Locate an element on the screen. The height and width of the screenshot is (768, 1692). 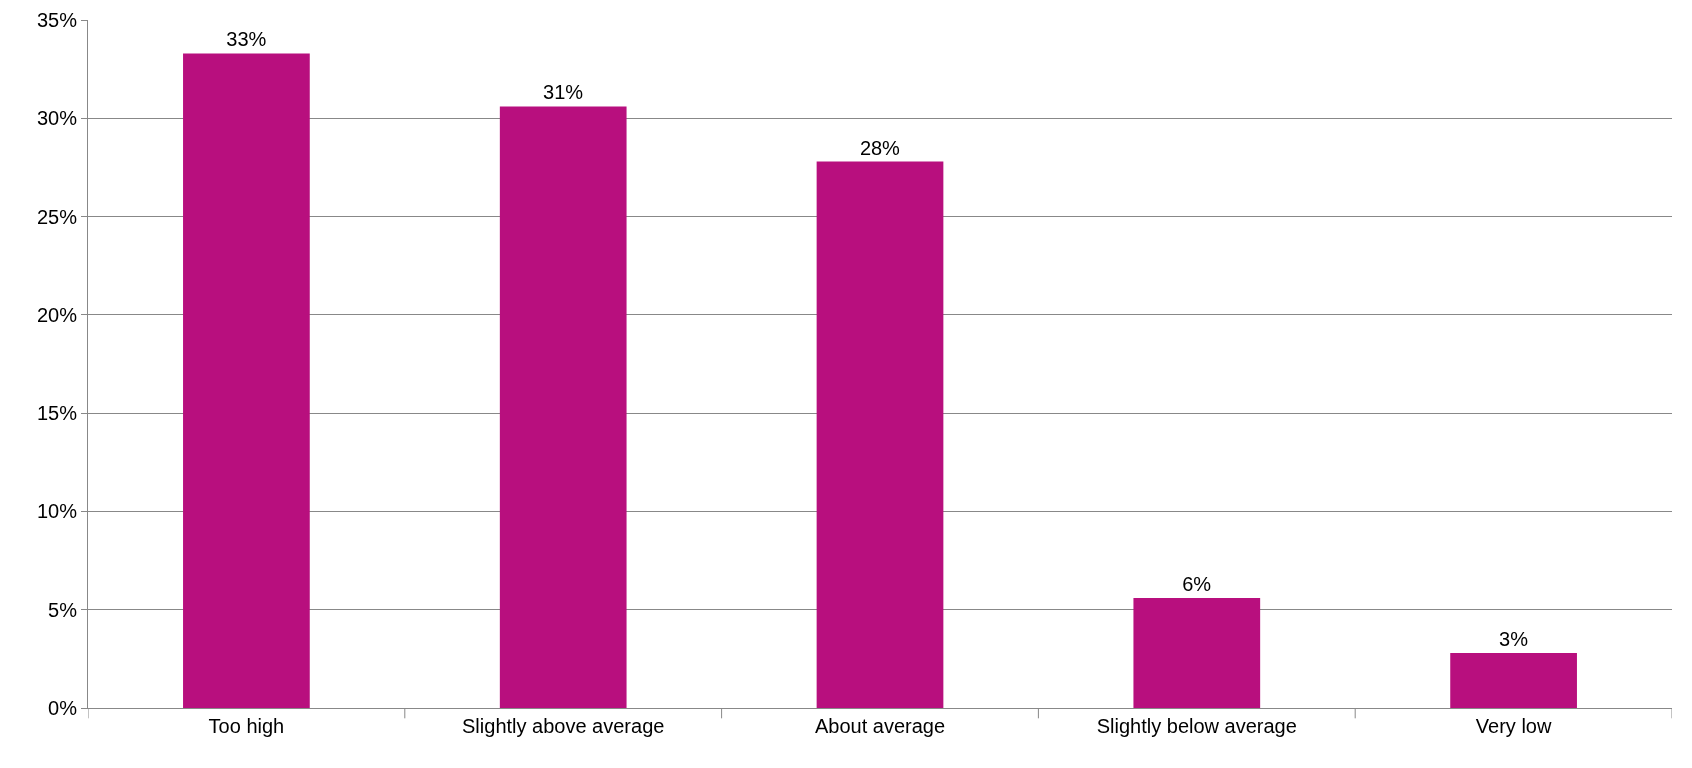
x-tick-label: About average is located at coordinates (880, 726).